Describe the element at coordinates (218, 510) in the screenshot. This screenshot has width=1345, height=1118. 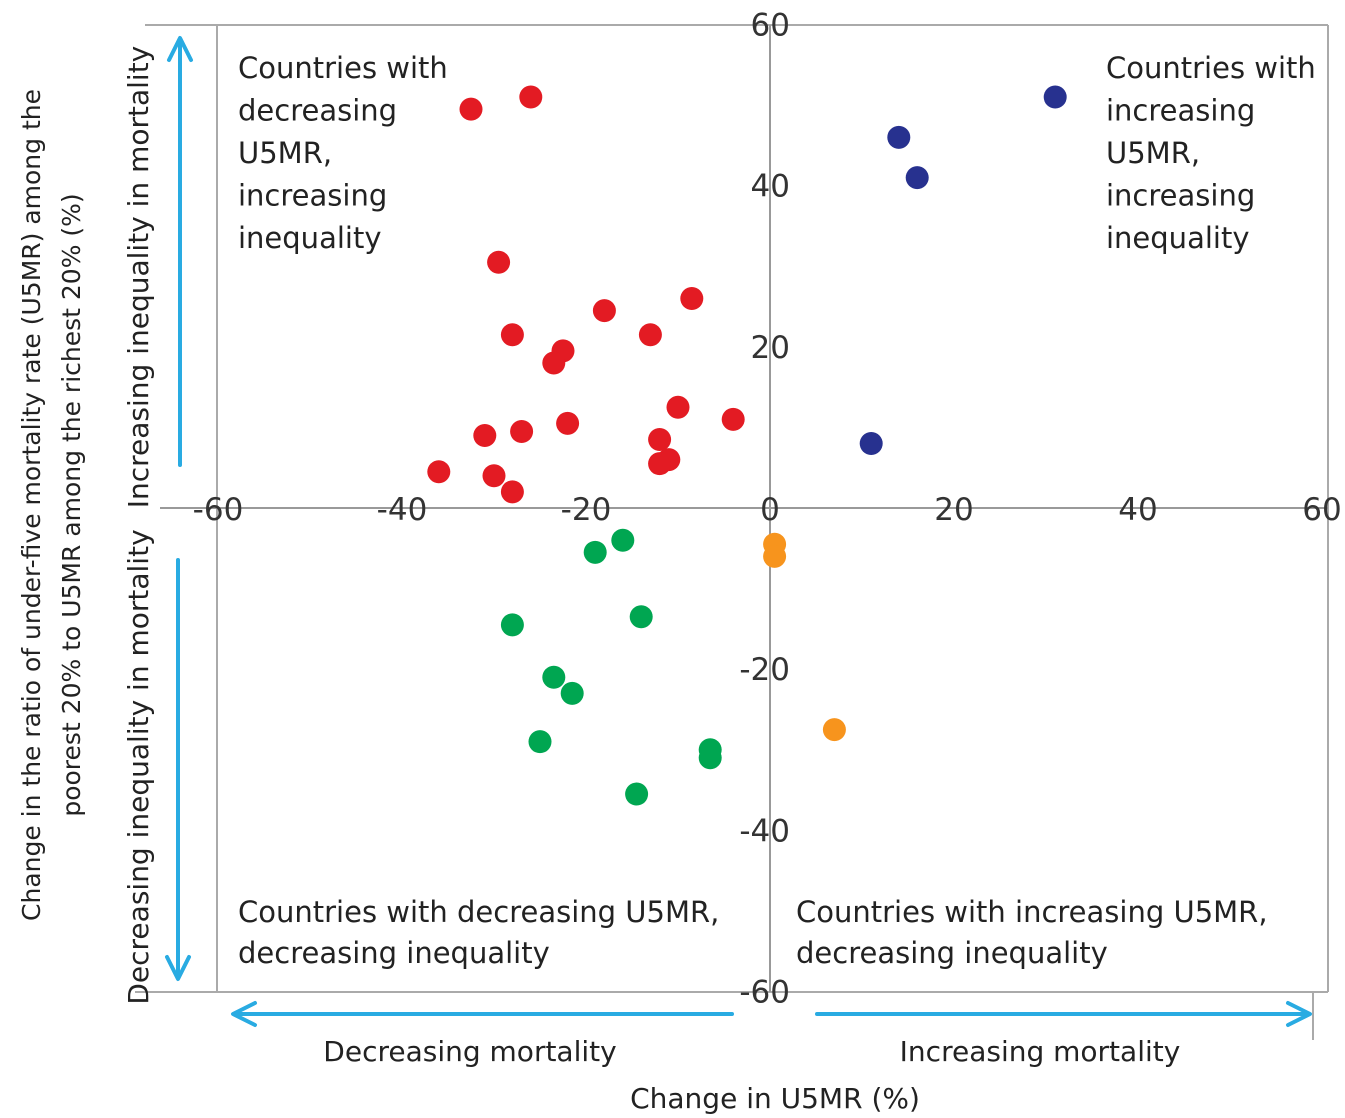
I see `x-tick-label: -60` at that location.